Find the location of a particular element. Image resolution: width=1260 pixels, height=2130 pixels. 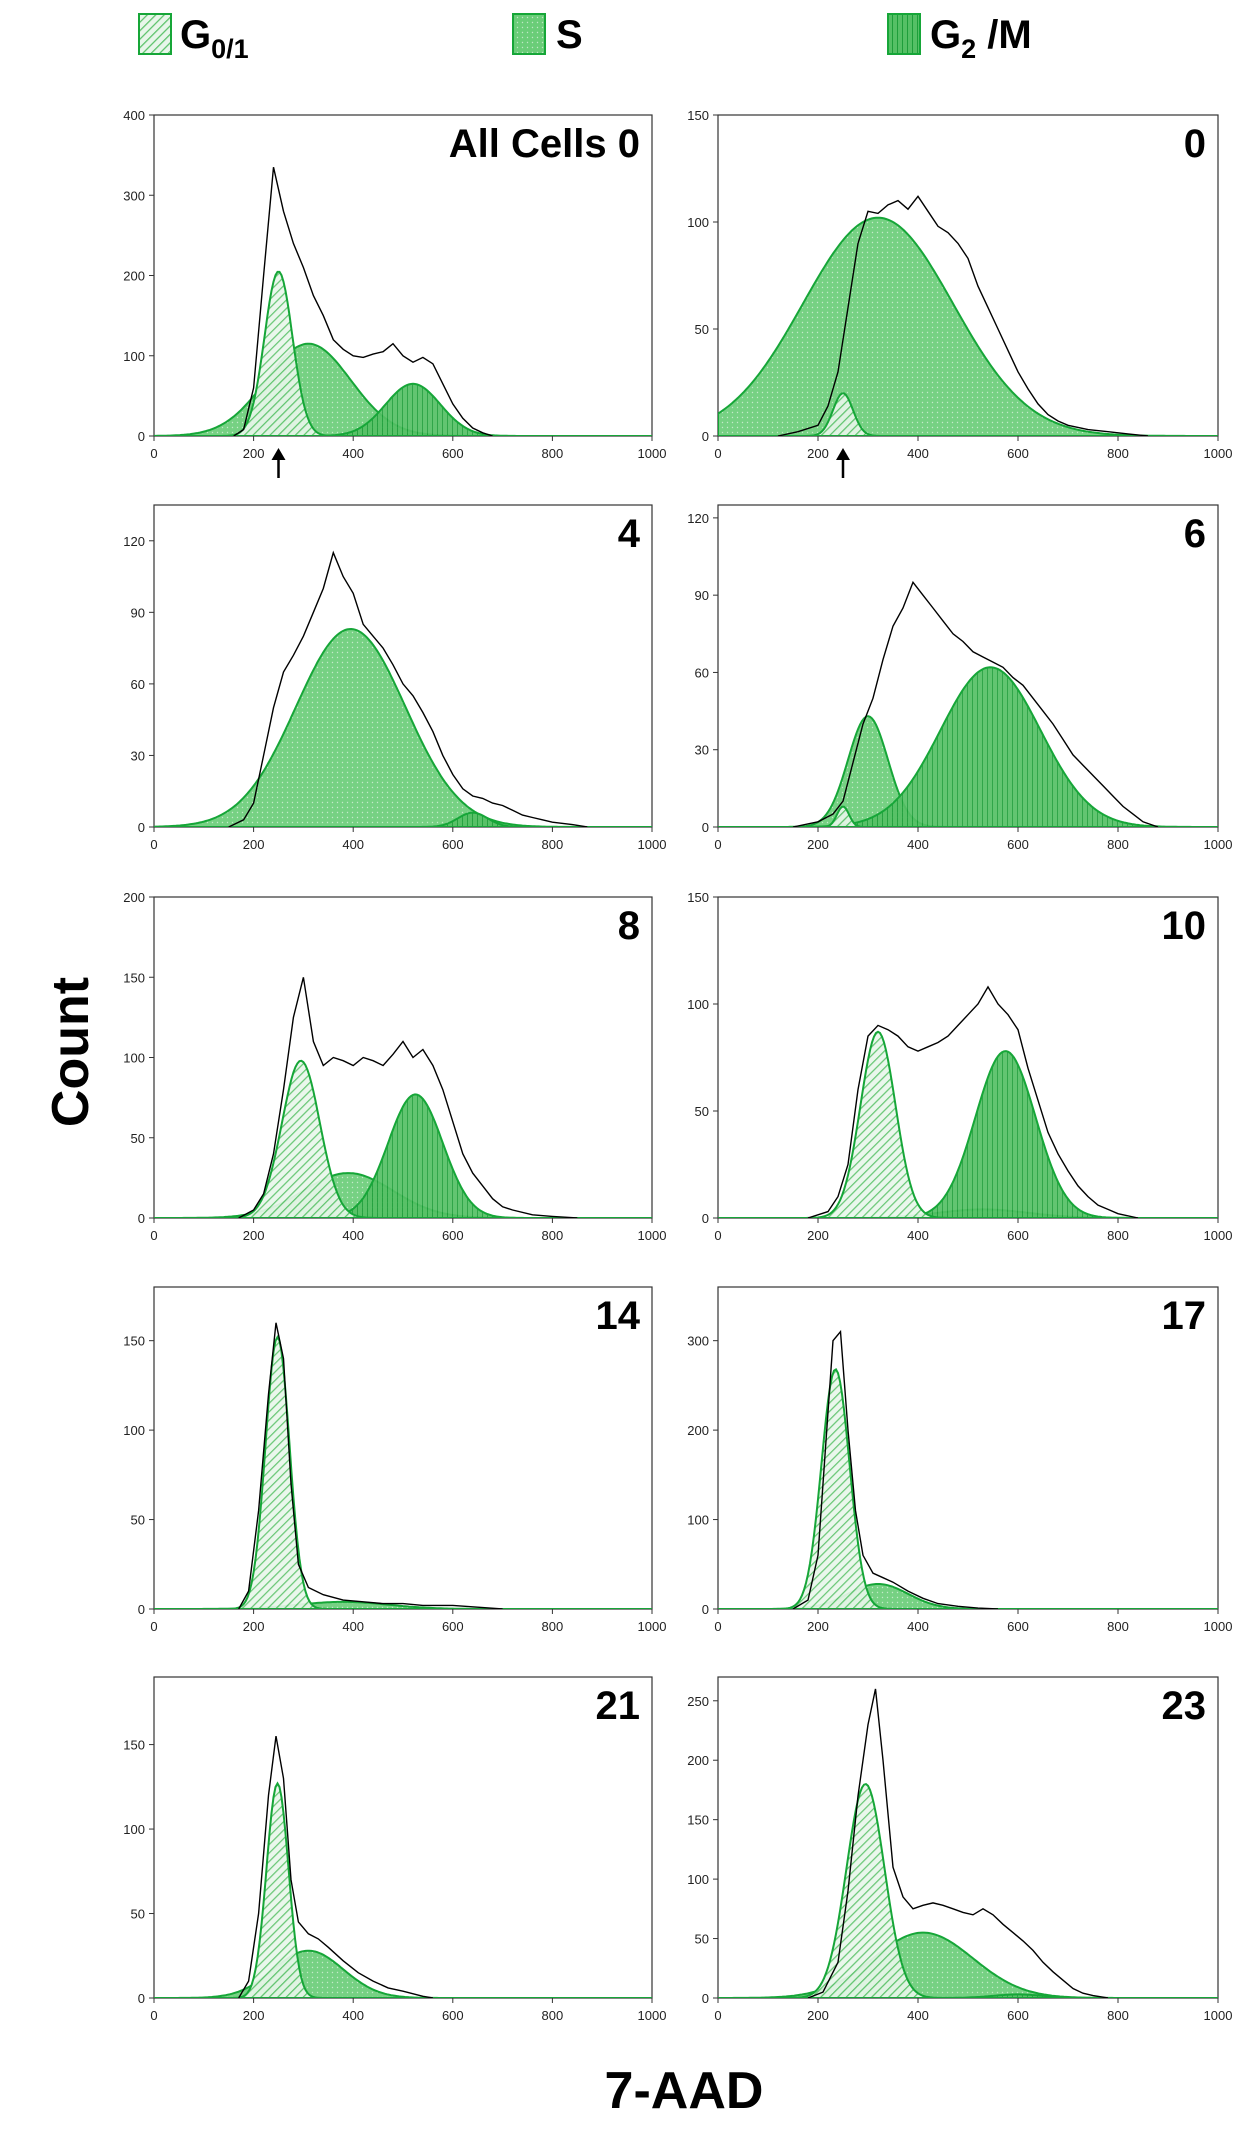

marker-arrow-head is located at coordinates (278, 454).